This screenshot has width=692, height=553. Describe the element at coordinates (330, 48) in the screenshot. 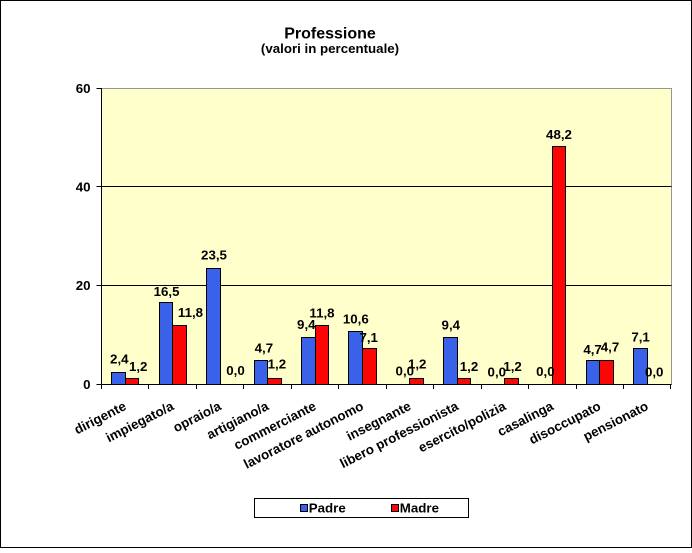

I see `svg-text: (valori in percentuale)` at that location.